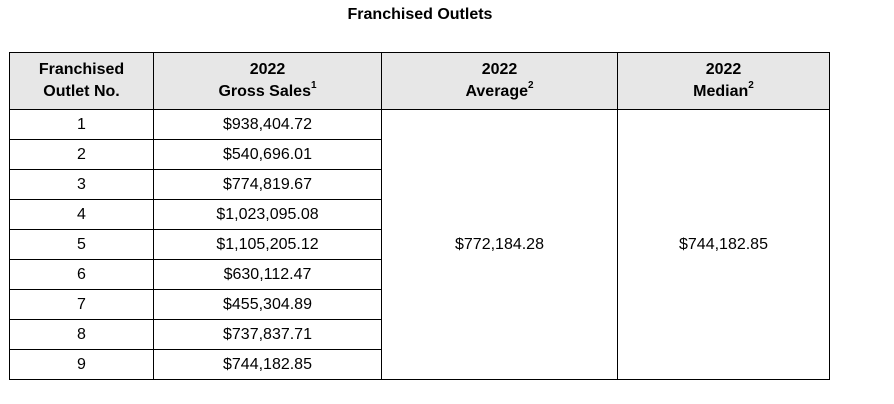 The height and width of the screenshot is (404, 894). What do you see at coordinates (81, 81) in the screenshot?
I see `header-outlet-no: Franchised Outlet No.` at bounding box center [81, 81].